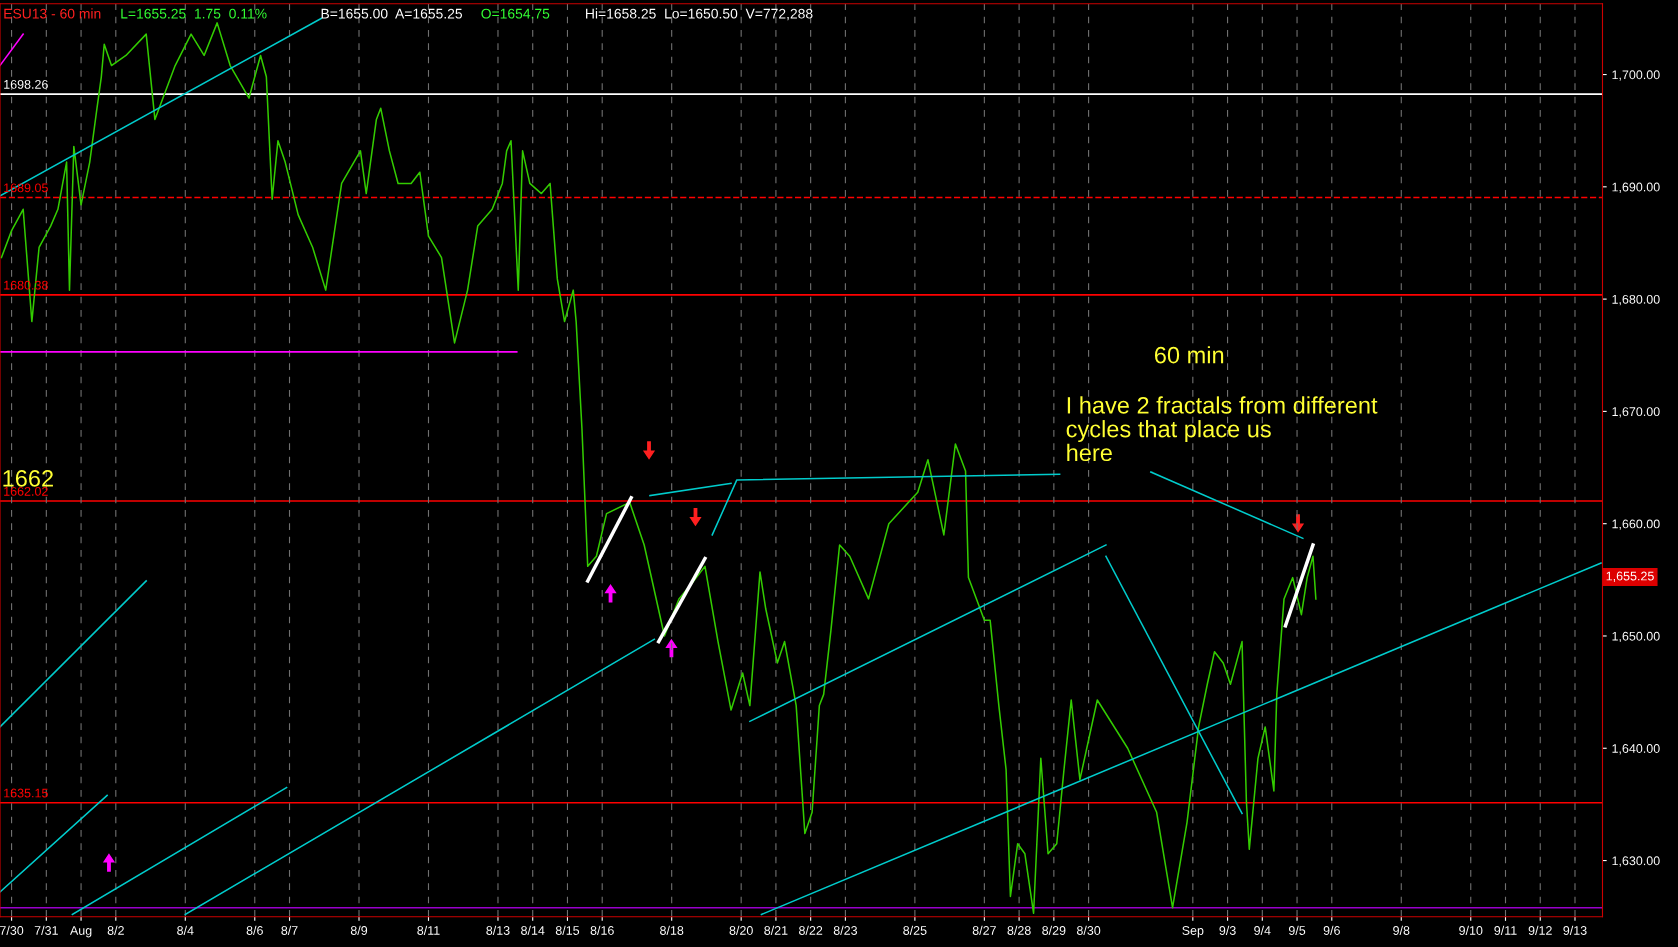 Image resolution: width=1678 pixels, height=947 pixels. Describe the element at coordinates (1331, 930) in the screenshot. I see `x-tick-label: 9/6` at that location.